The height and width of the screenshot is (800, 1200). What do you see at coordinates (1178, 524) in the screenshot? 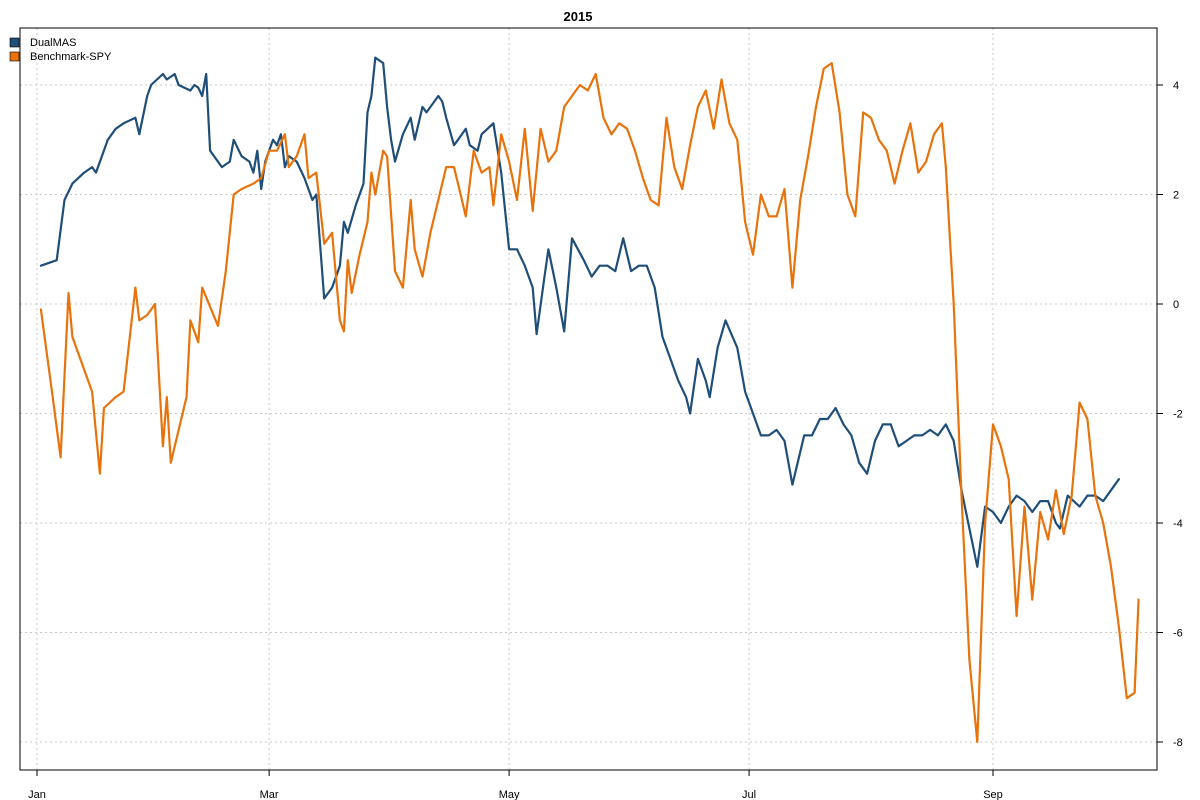
I see `y-tick-label: -4` at bounding box center [1178, 524].